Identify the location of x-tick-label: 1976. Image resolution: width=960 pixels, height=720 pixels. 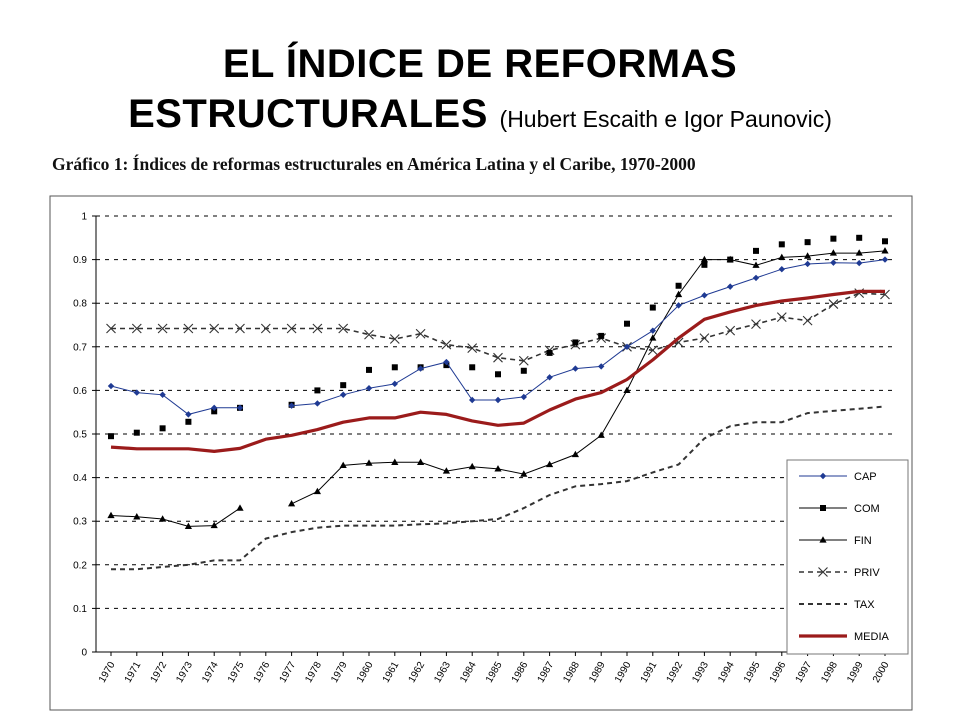
(262, 672).